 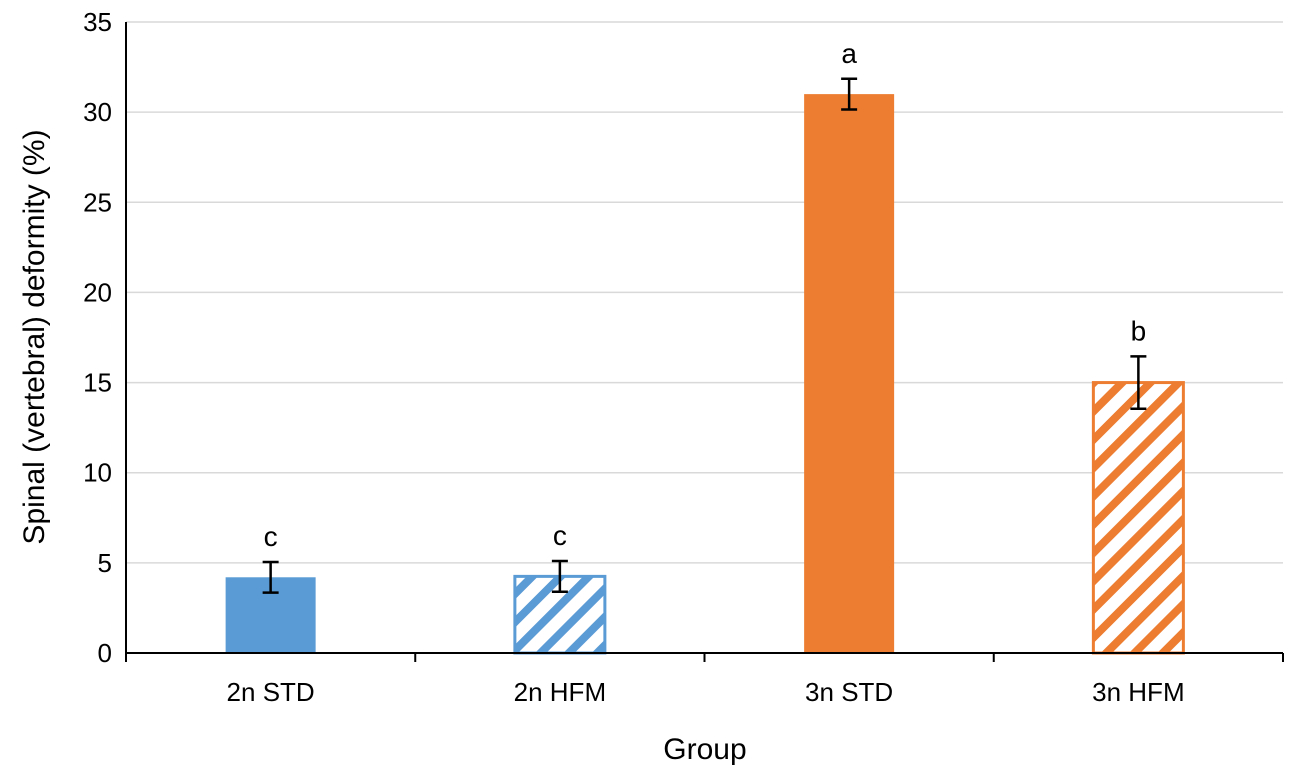 What do you see at coordinates (849, 374) in the screenshot?
I see `bar-3n-std` at bounding box center [849, 374].